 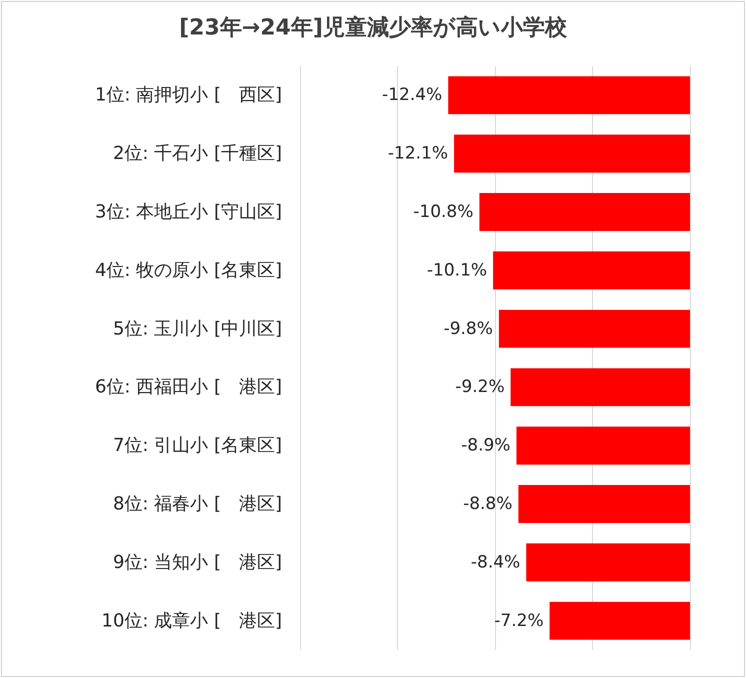 What do you see at coordinates (197, 445) in the screenshot?
I see `y-tick-label: 7位: 引山小 [名東区]` at bounding box center [197, 445].